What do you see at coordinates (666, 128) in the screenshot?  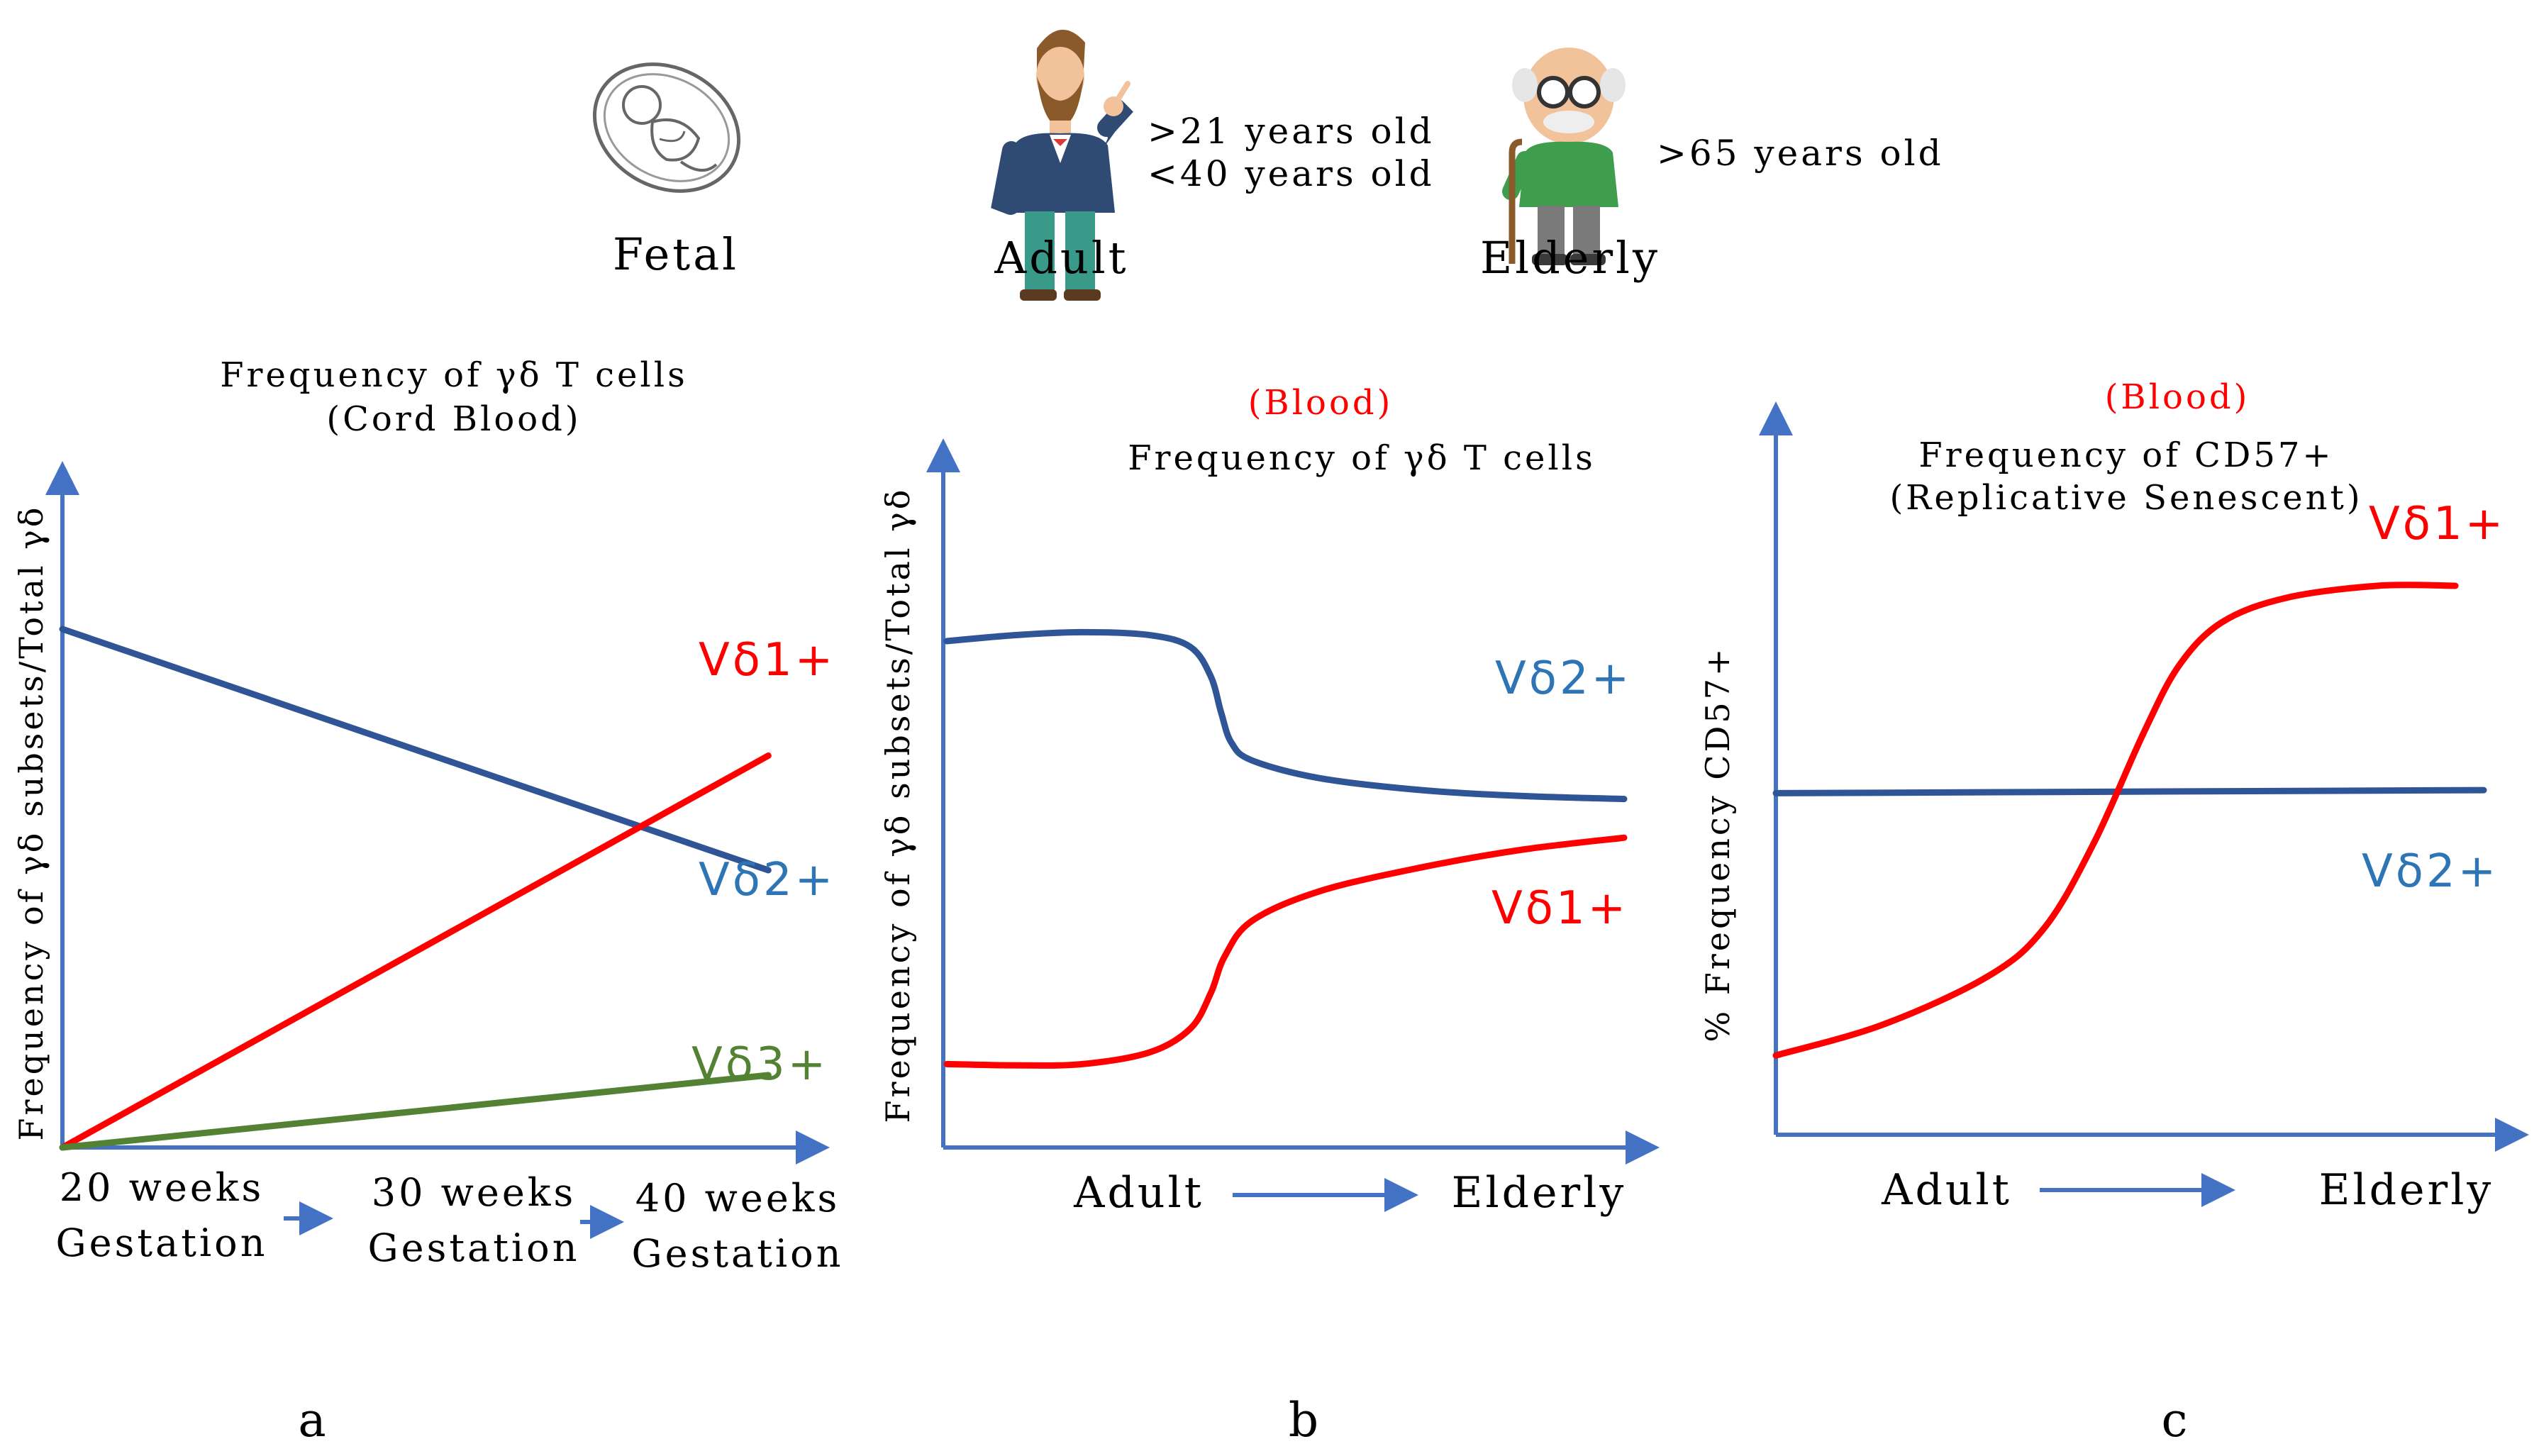 I see `fetus-icon` at bounding box center [666, 128].